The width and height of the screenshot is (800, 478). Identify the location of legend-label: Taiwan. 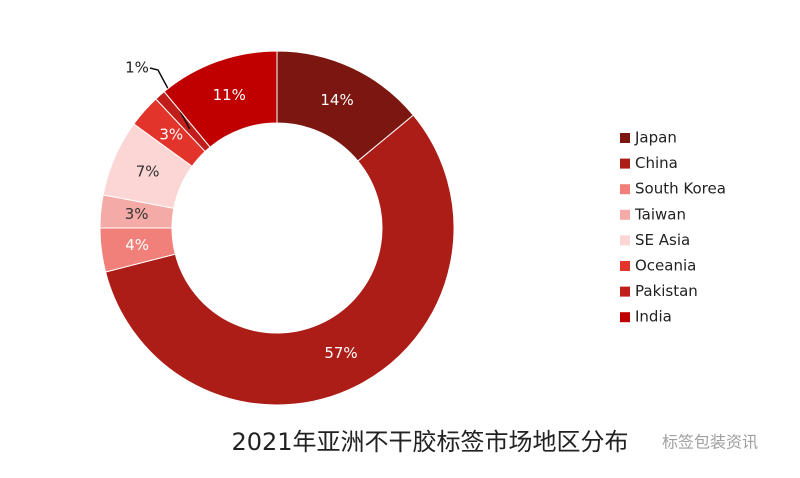
(660, 214).